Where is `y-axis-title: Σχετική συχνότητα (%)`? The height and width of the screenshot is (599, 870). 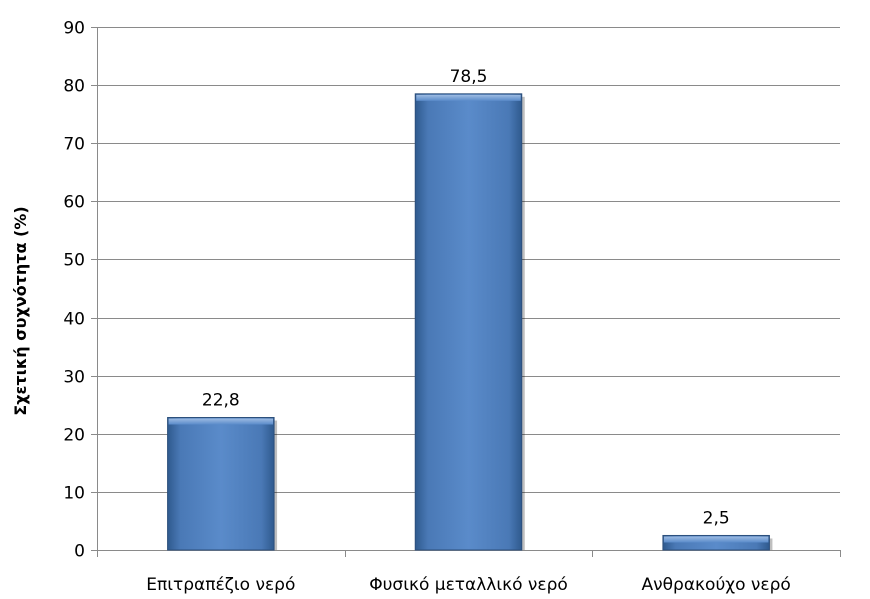 y-axis-title: Σχετική συχνότητα (%) is located at coordinates (20, 310).